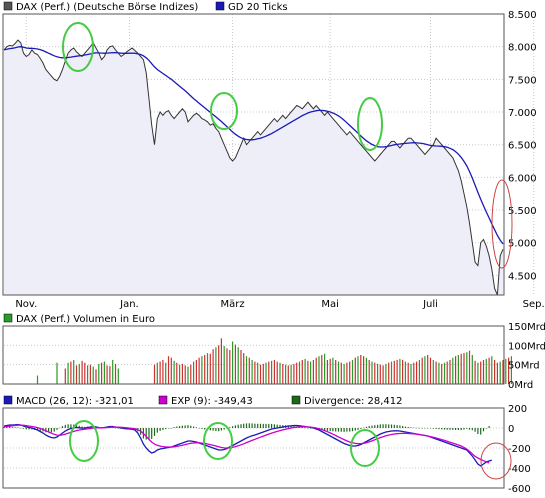  What do you see at coordinates (522, 113) in the screenshot?
I see `price-y-tick-label: 7.000` at bounding box center [522, 113].